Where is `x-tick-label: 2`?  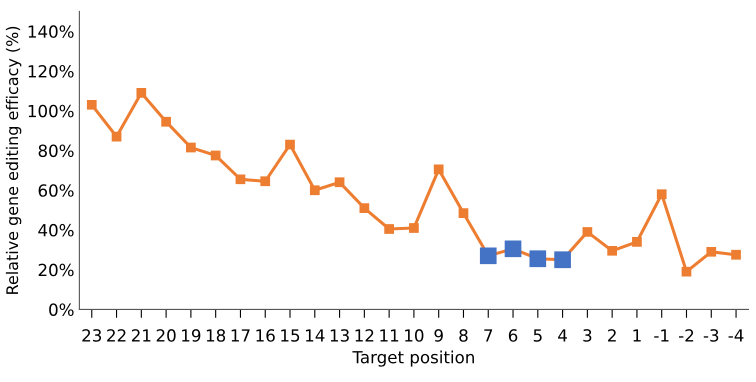 x-tick-label: 2 is located at coordinates (612, 335).